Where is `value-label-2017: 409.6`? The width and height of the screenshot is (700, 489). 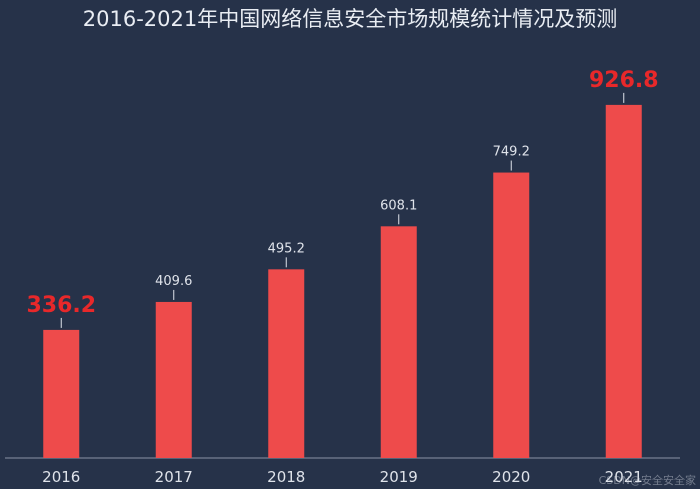
value-label-2017: 409.6 is located at coordinates (173, 281).